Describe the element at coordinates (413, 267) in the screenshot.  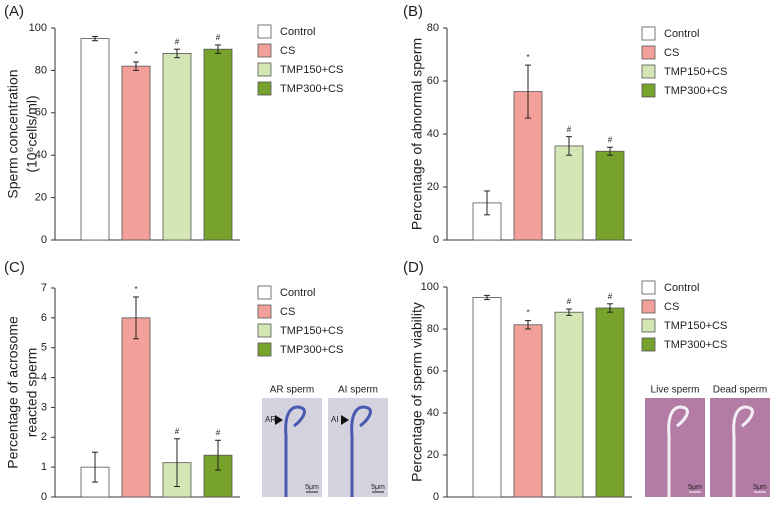
I see `panel-label: (D)` at that location.